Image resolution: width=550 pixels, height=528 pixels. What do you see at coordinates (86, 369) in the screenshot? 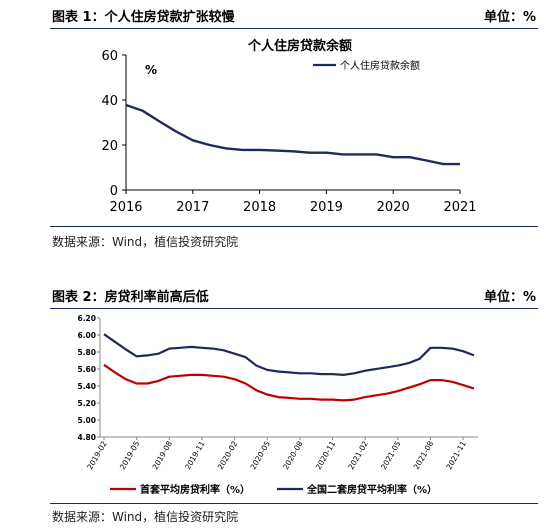
I see `chart2-y-tick-label: 5.60` at bounding box center [86, 369].